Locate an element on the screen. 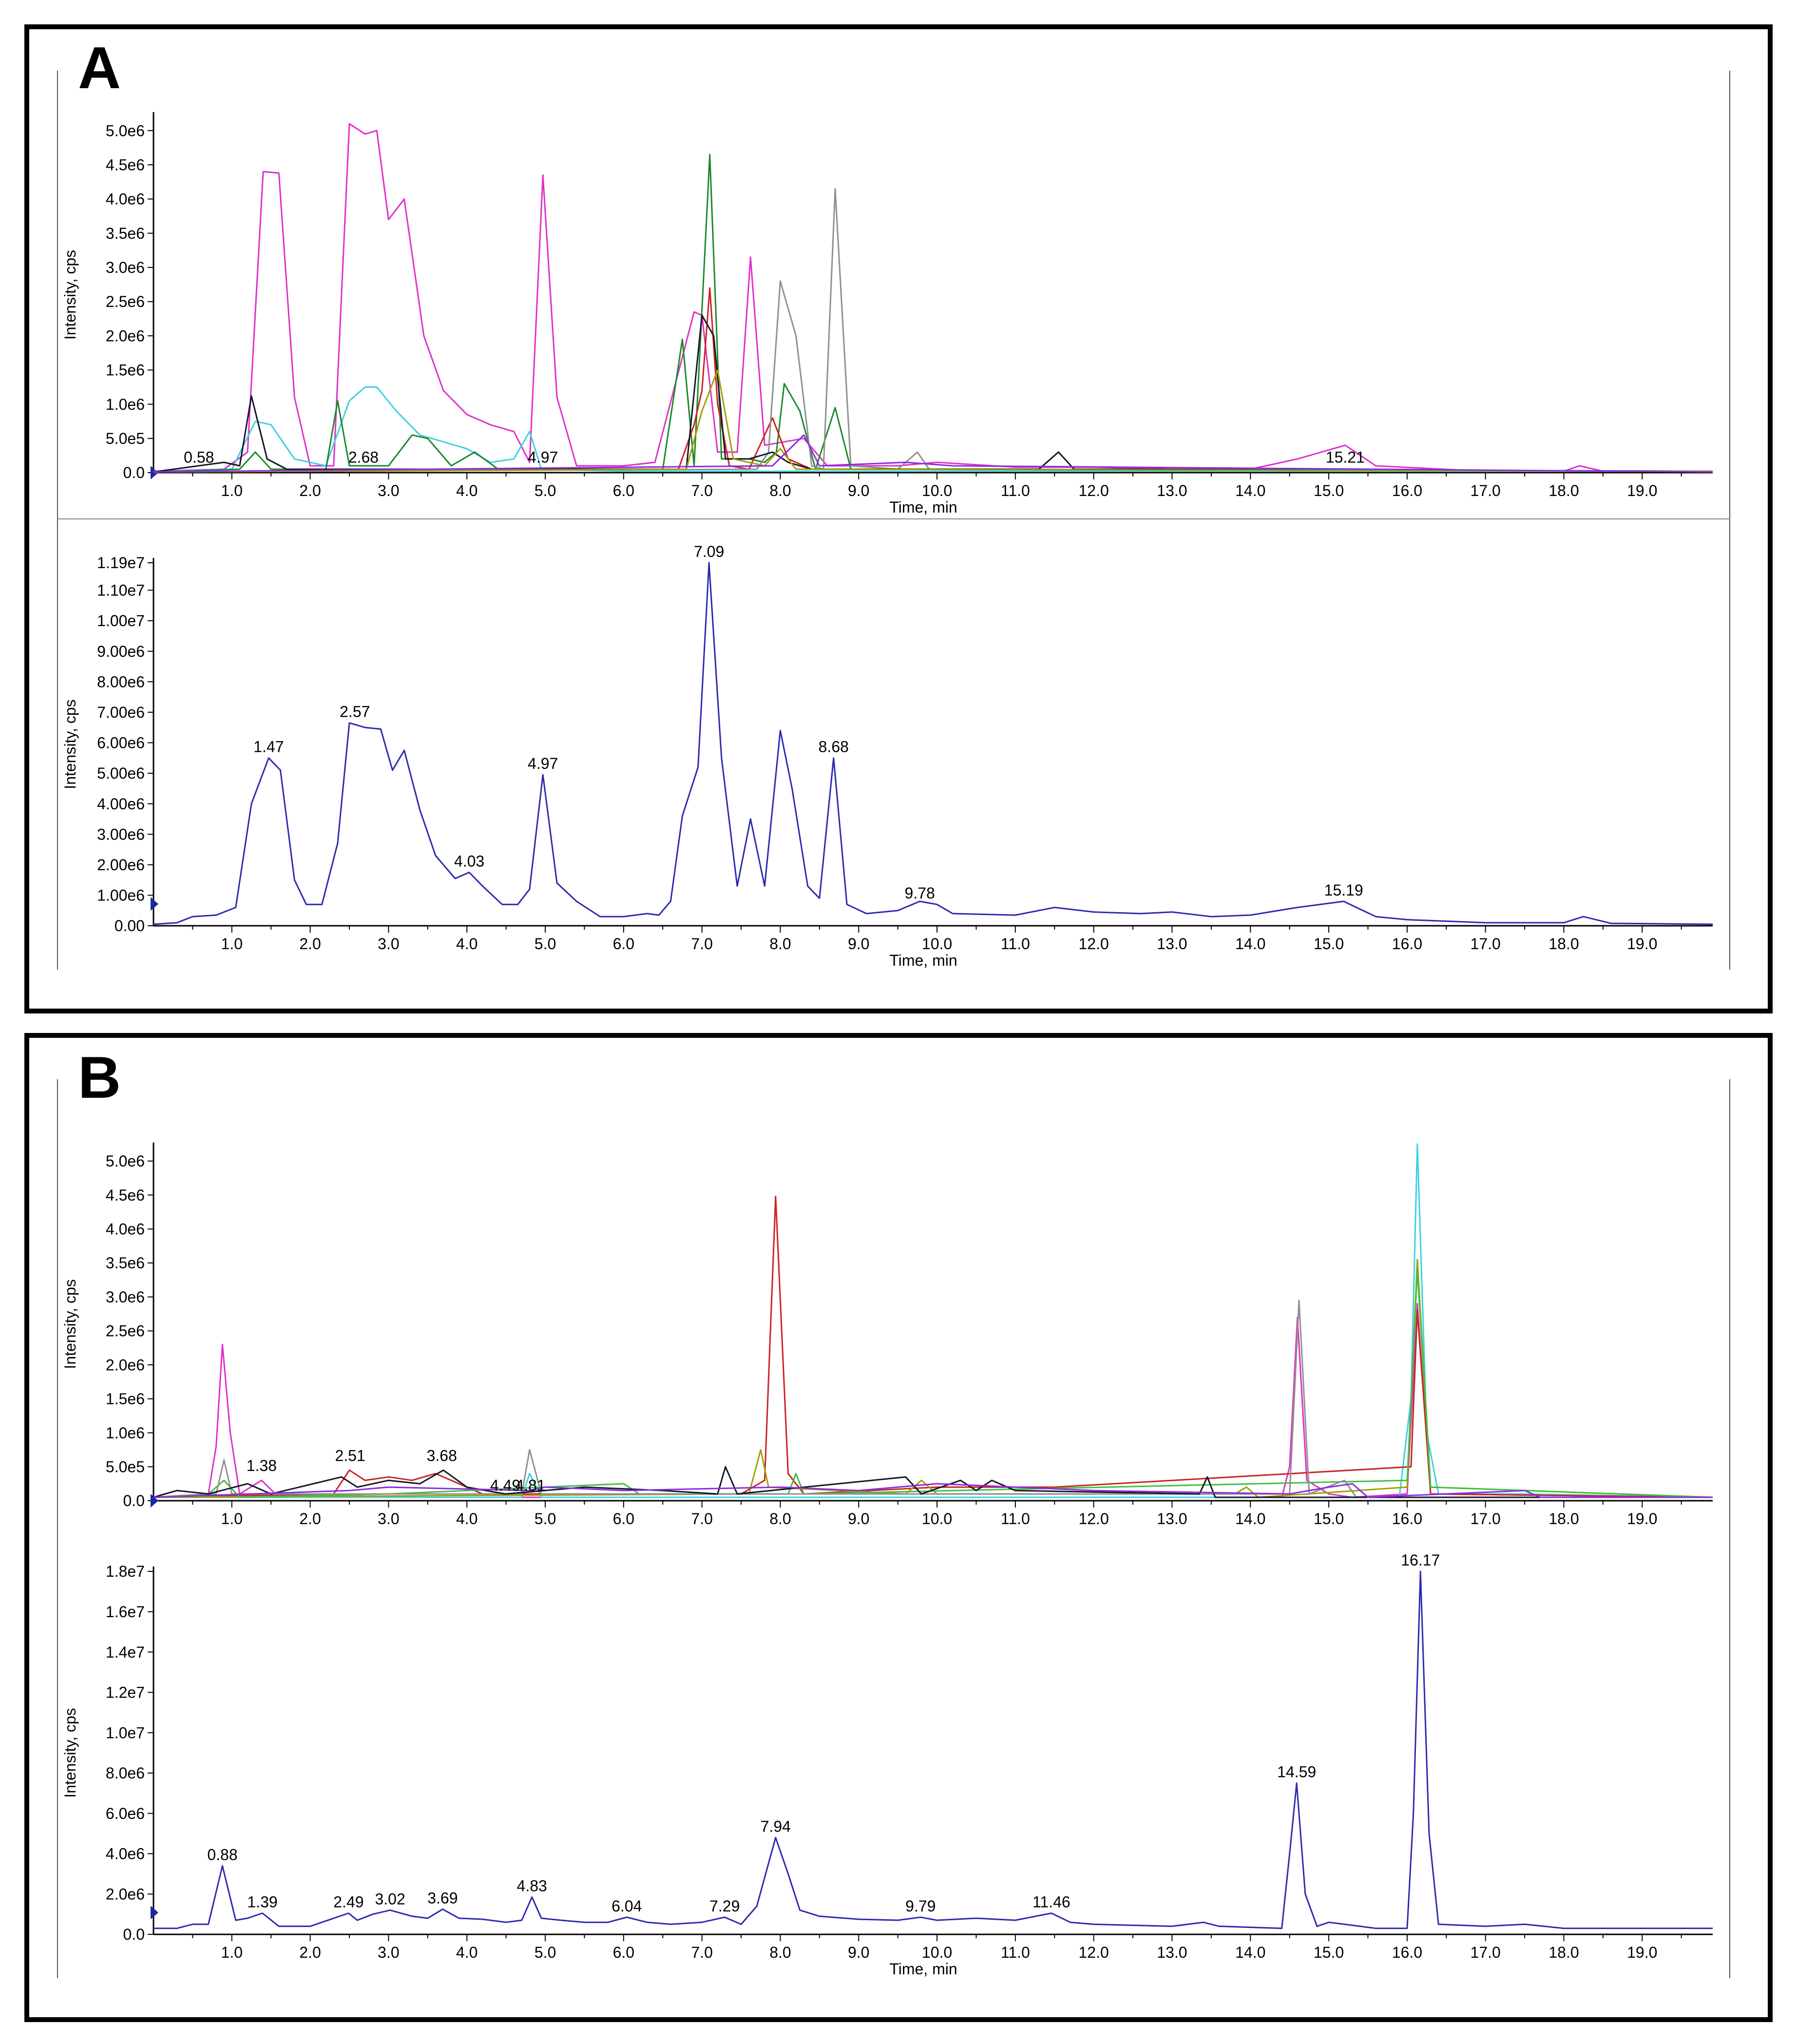 This screenshot has width=1797, height=2044. panel-b-xic-xtick-label: 15.0 is located at coordinates (1329, 1519).